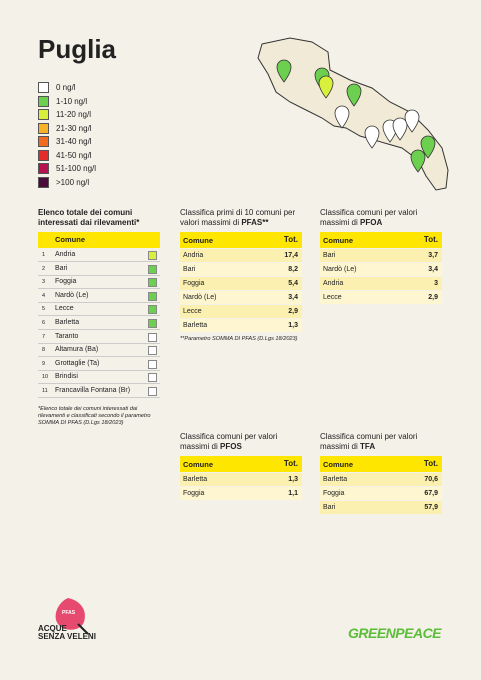  What do you see at coordinates (66, 87) in the screenshot?
I see `legend-label: 0 ng/l` at bounding box center [66, 87].